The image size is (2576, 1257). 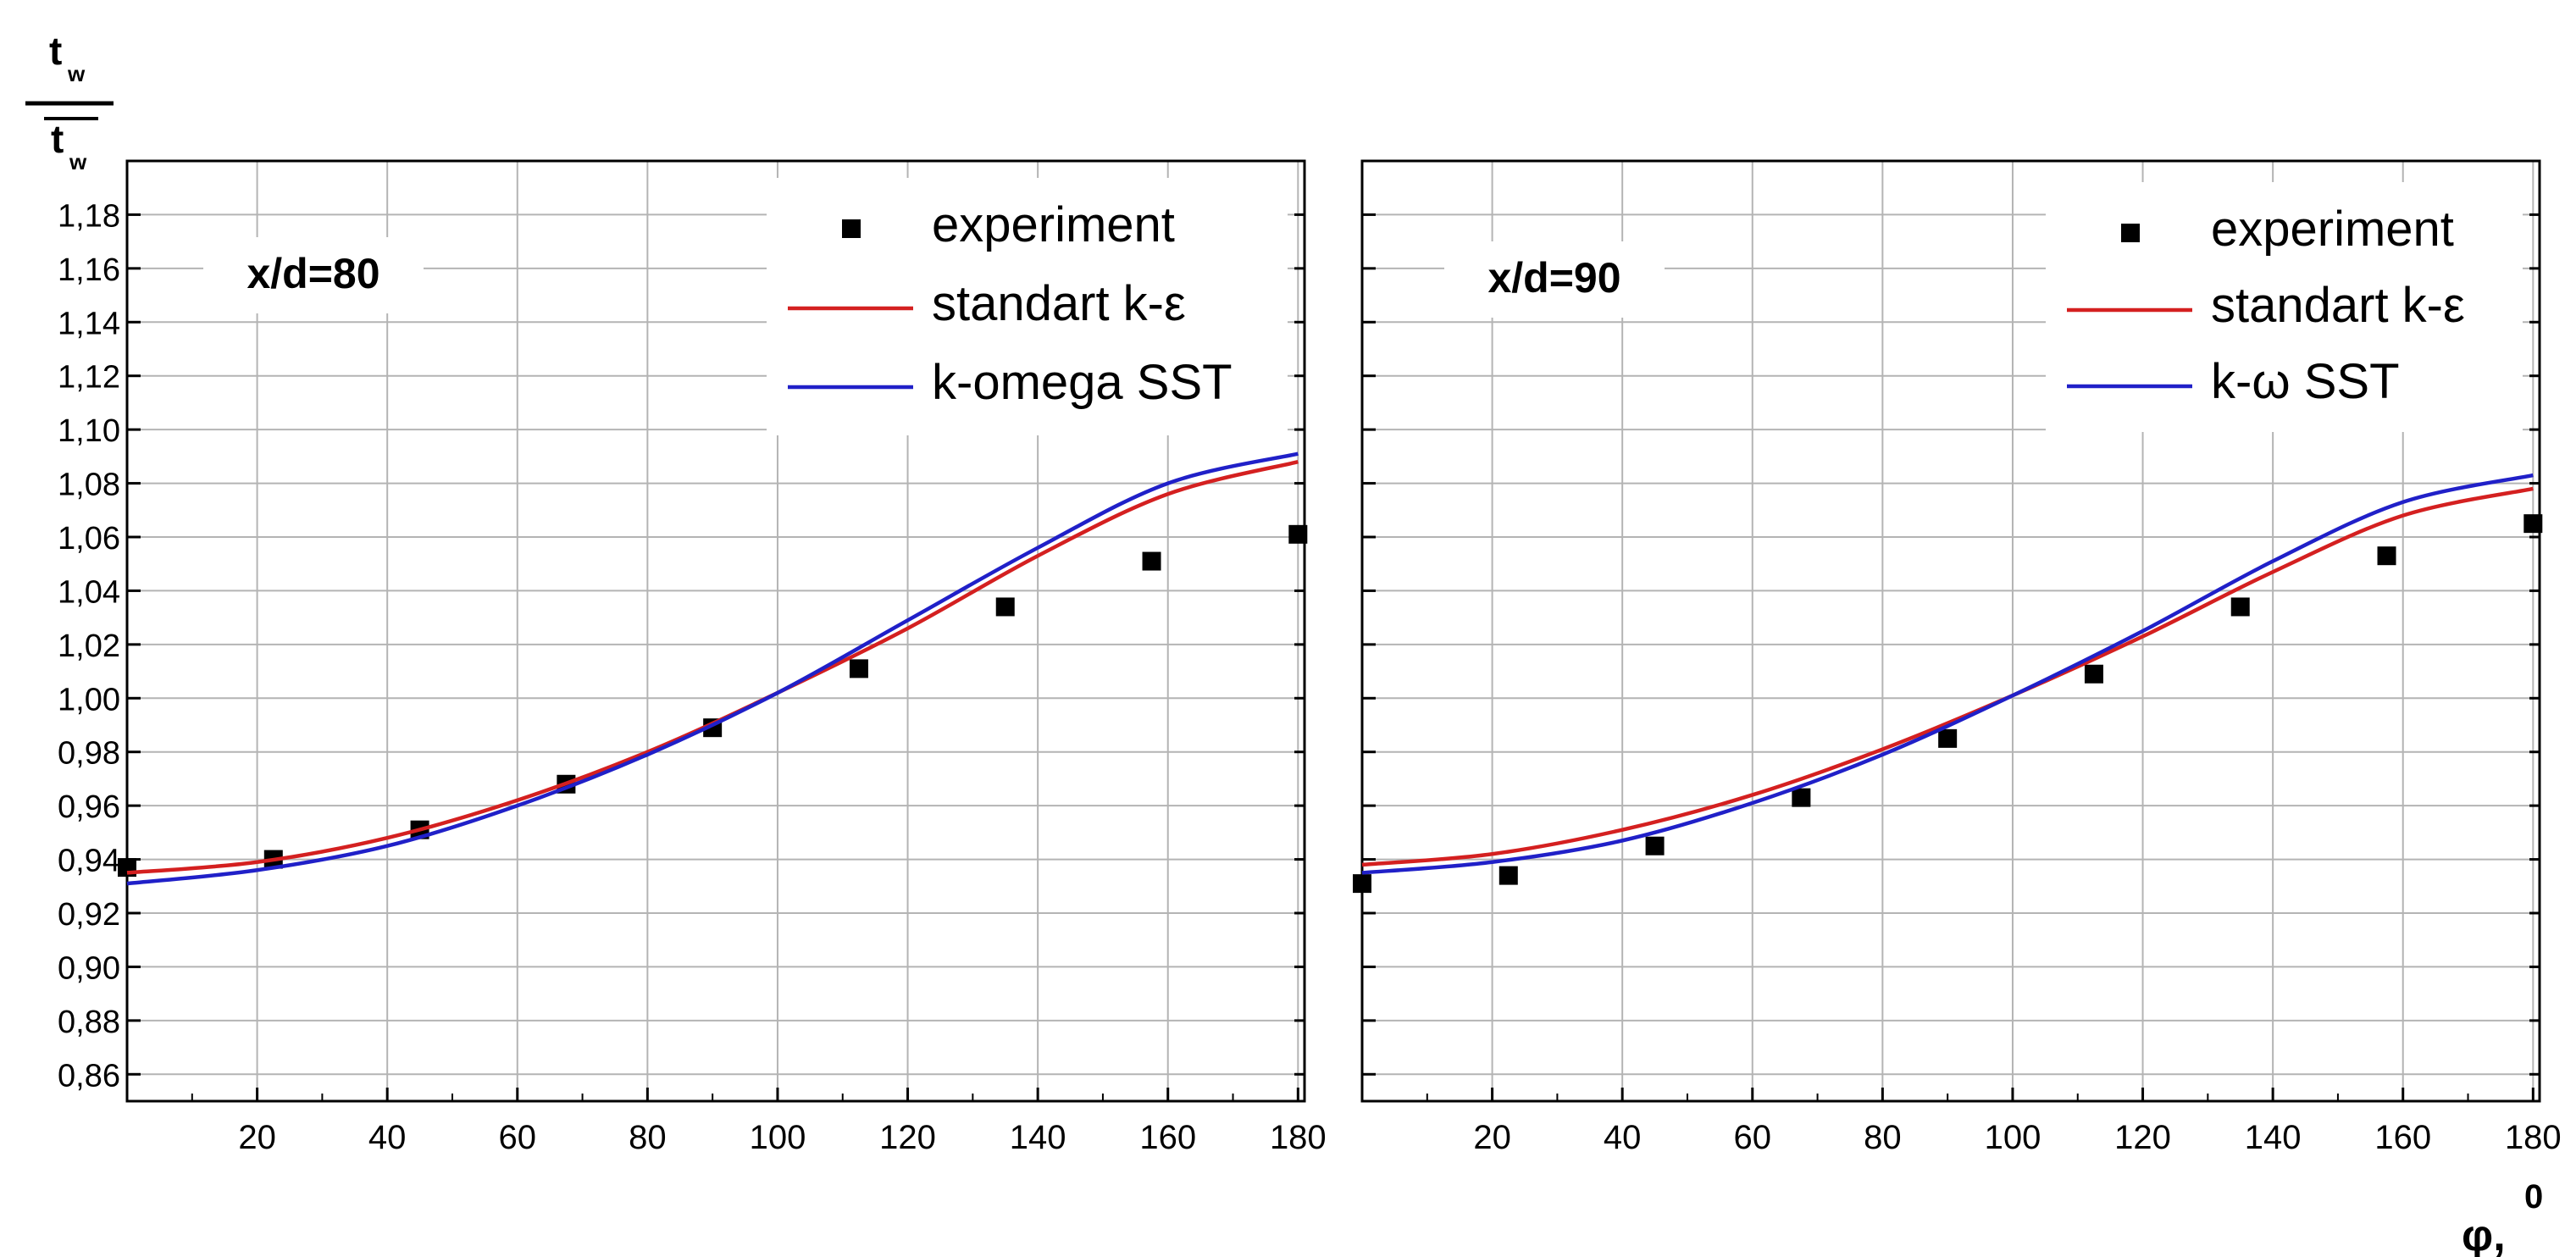 I want to click on y-tick-label: 1,18, so click(x=89, y=216).